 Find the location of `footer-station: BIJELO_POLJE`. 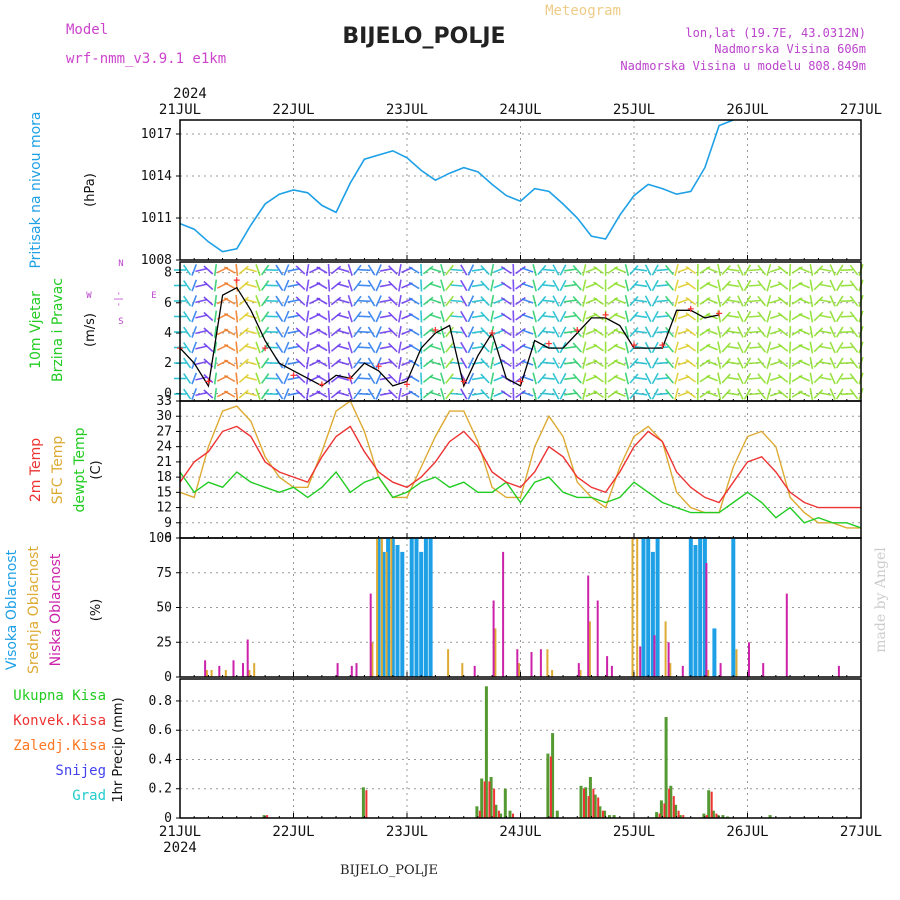

footer-station: BIJELO_POLJE is located at coordinates (389, 870).